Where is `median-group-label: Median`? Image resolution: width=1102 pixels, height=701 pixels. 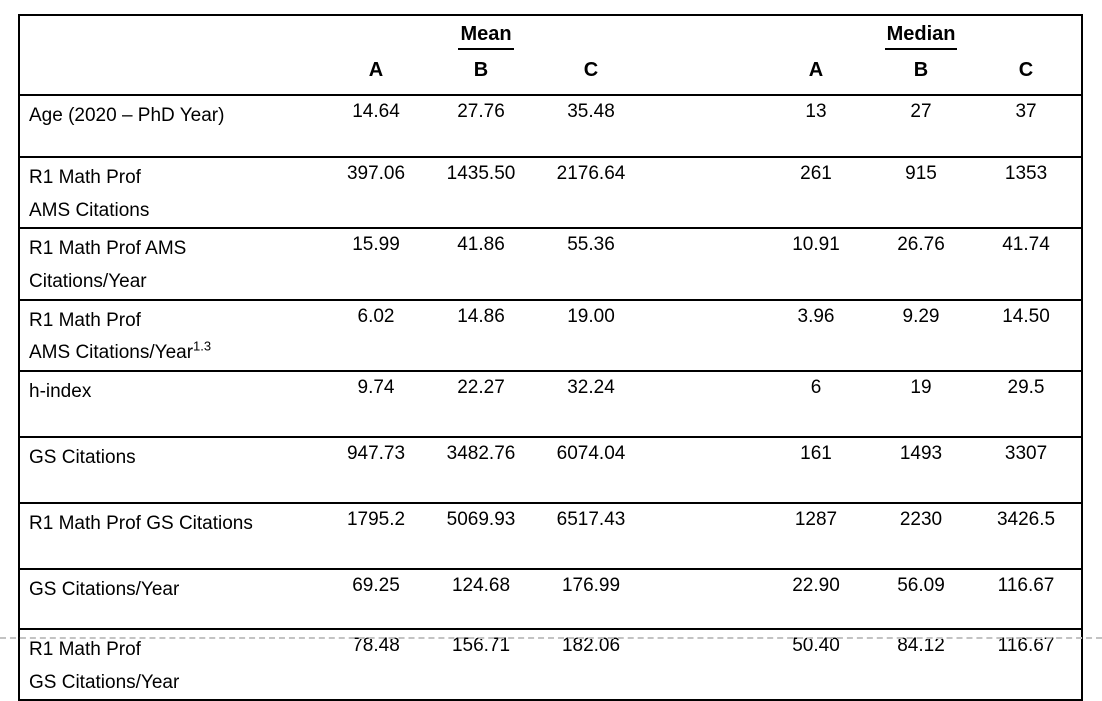 median-group-label: Median is located at coordinates (921, 36).